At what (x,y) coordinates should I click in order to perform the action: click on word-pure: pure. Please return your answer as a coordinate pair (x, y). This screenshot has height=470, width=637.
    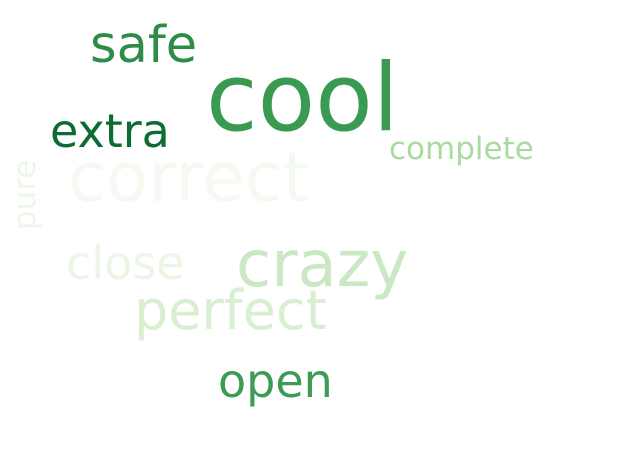
    Looking at the image, I should click on (25, 194).